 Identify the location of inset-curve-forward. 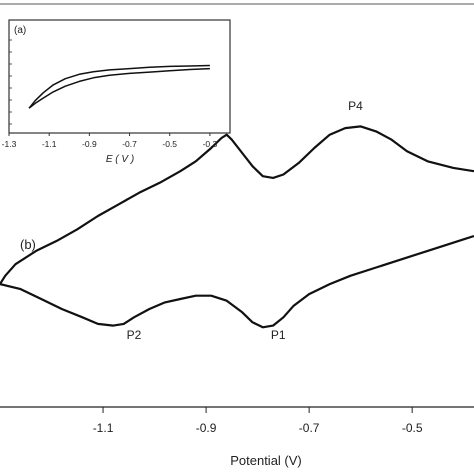
(119, 88).